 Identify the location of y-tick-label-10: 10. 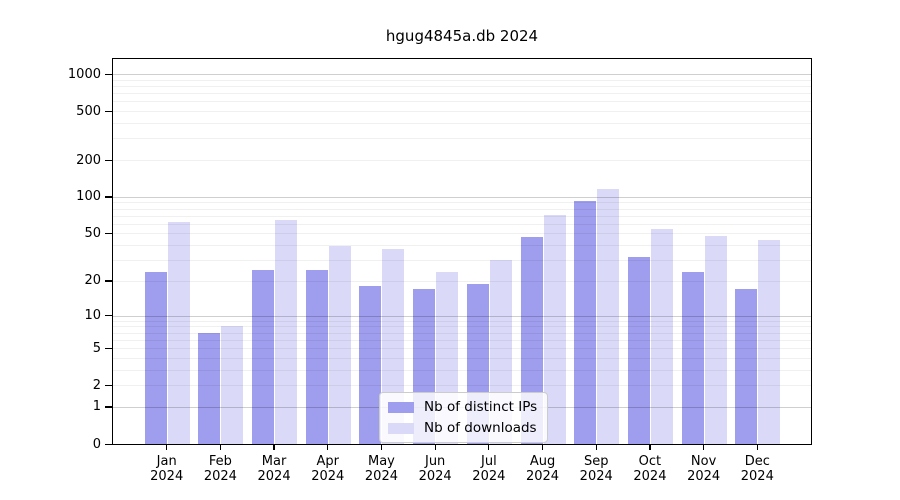
(92, 316).